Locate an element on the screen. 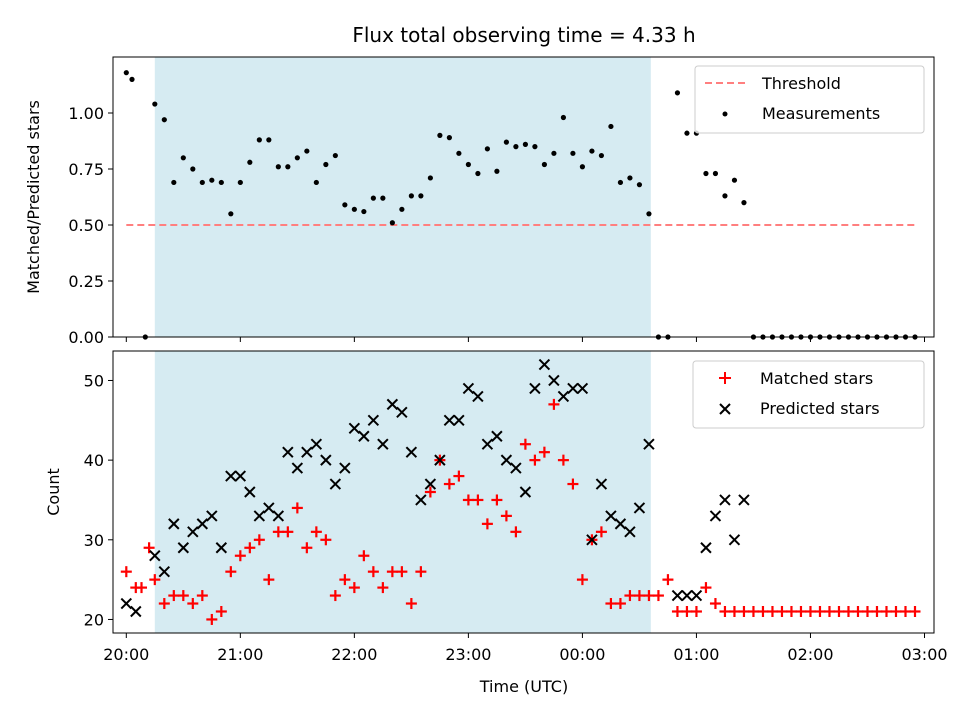  count-x-ticks: 20:00 21:00 22:00 23:00 00:00 01:00 02:00 03:00 is located at coordinates (525, 648).